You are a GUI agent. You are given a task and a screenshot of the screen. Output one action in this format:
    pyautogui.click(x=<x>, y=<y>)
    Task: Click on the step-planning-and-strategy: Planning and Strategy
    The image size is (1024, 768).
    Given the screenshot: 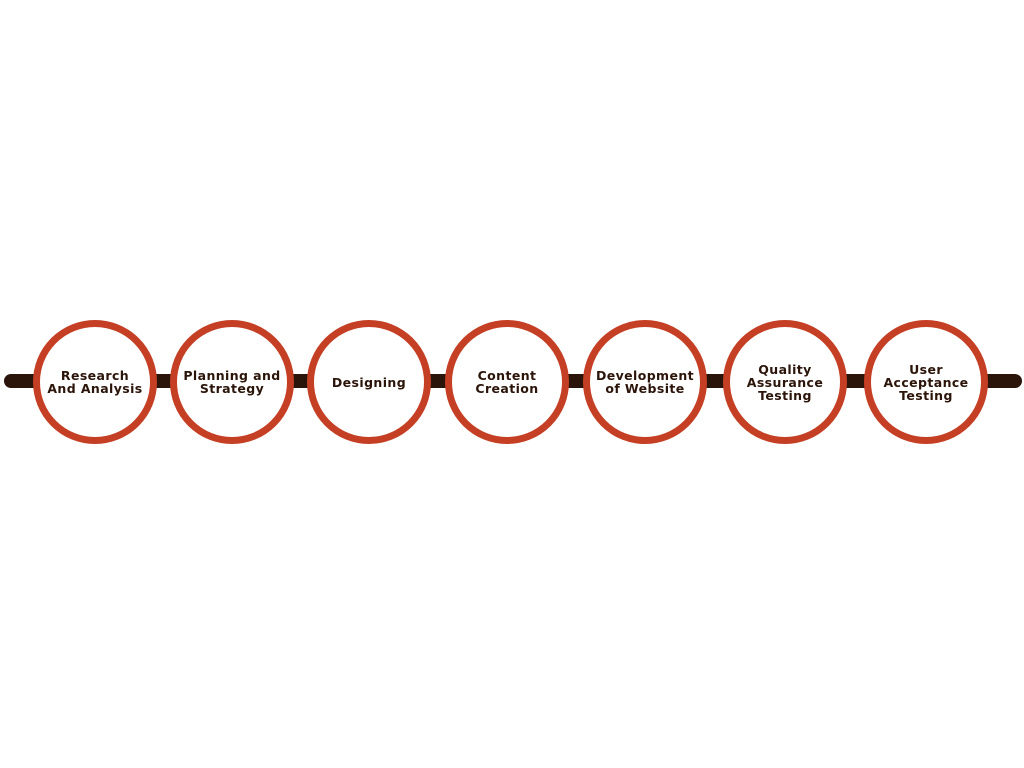 What is the action you would take?
    pyautogui.click(x=232, y=382)
    